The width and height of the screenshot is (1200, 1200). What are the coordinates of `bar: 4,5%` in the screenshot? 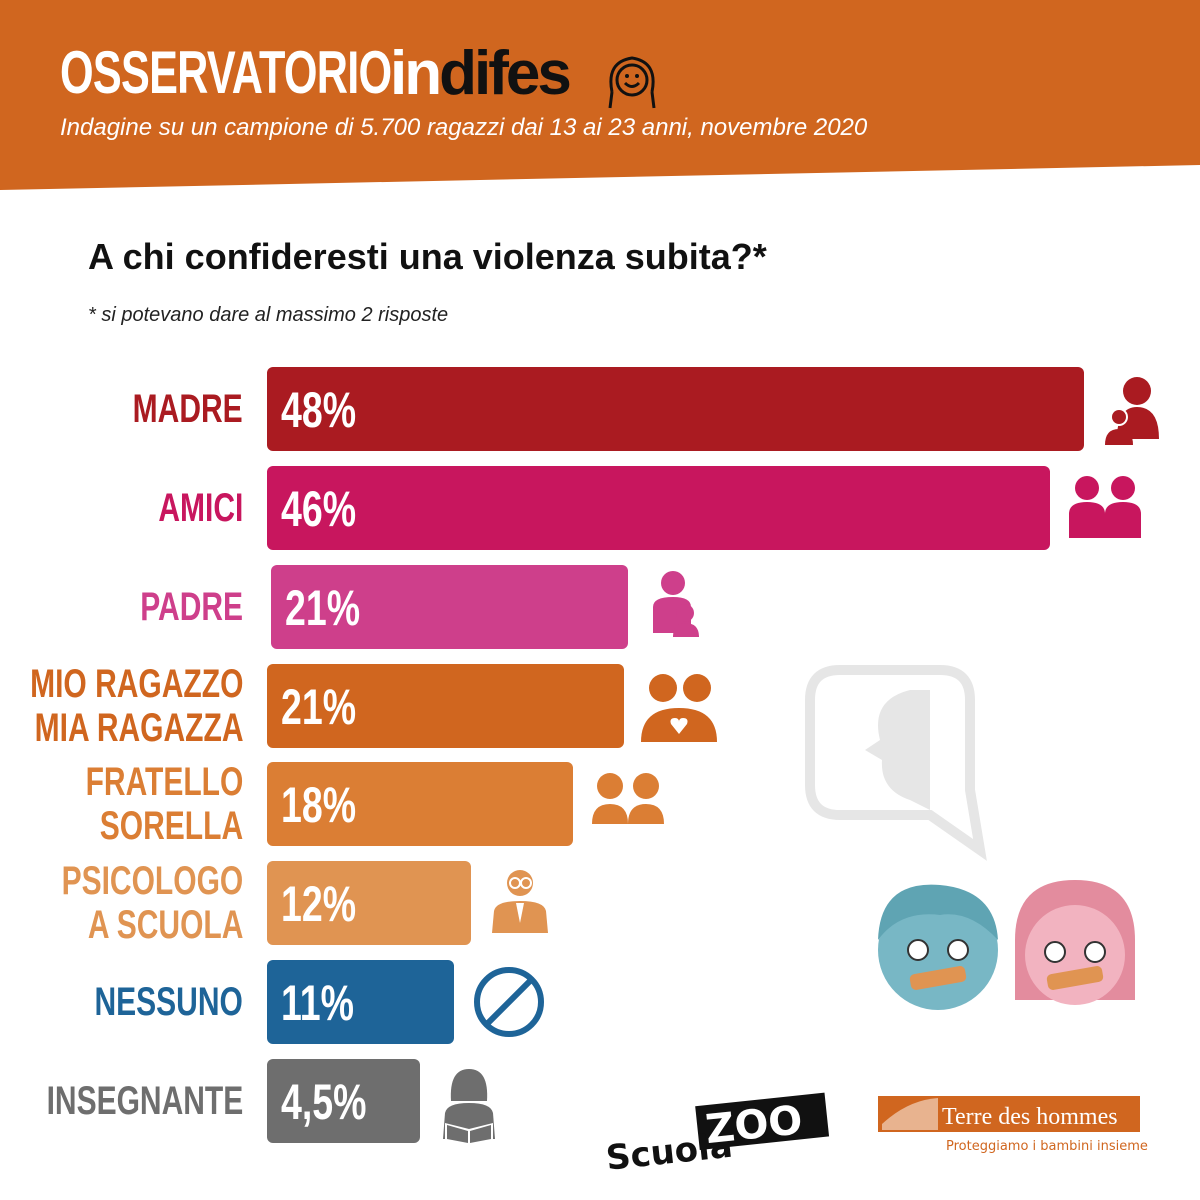 It's located at (343, 1101).